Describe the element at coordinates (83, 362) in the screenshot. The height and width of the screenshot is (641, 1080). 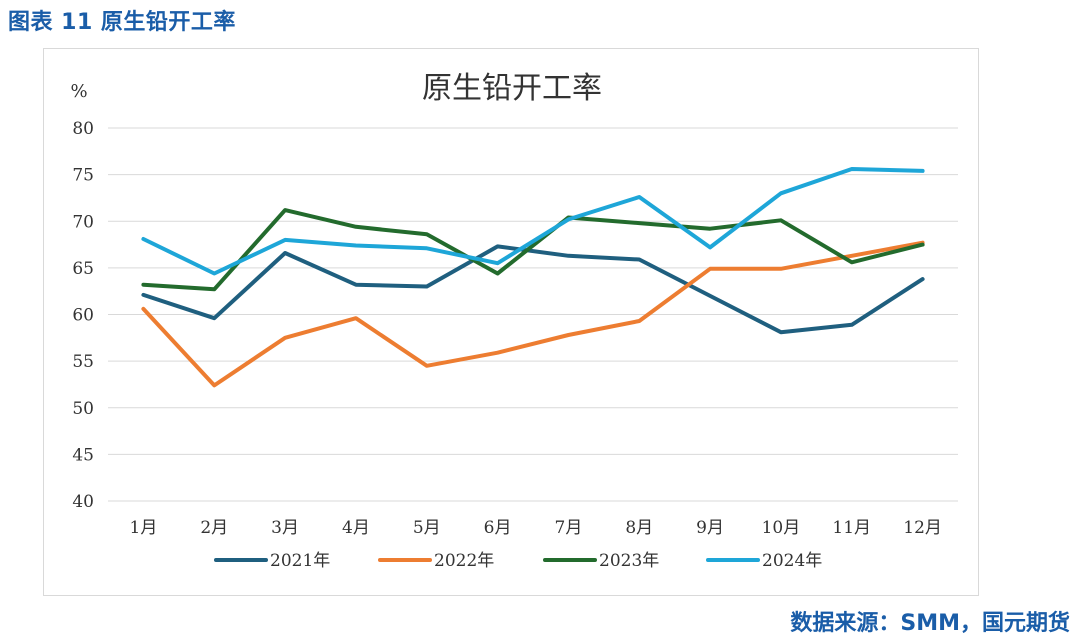
I see `y-tick-label: 55` at that location.